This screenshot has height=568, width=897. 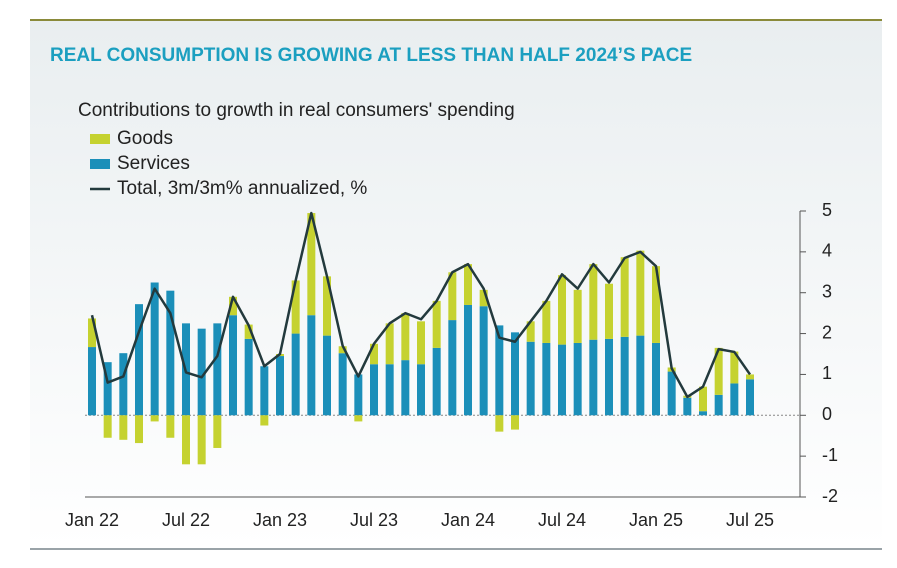 I want to click on legend-label: Services, so click(x=153, y=163).